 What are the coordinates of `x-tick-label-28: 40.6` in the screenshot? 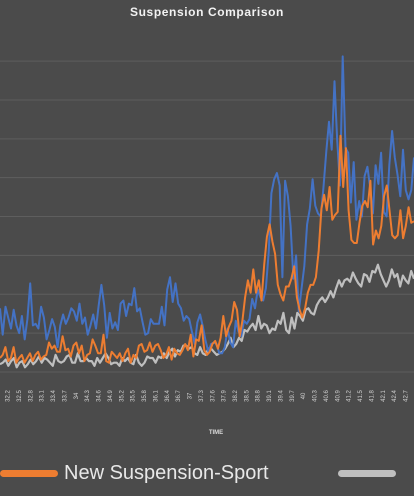 It's located at (327, 396).